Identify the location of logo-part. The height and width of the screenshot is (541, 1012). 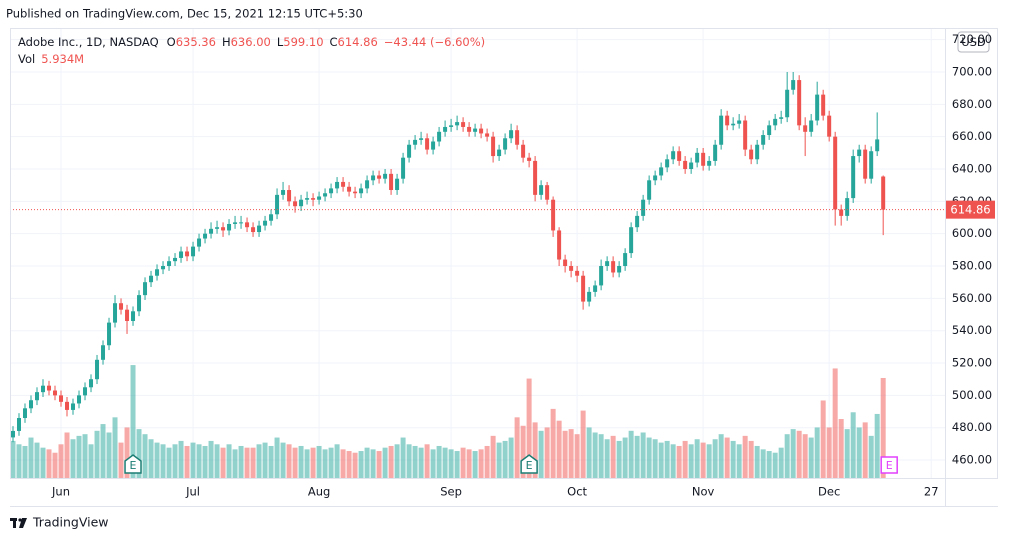
(14, 523).